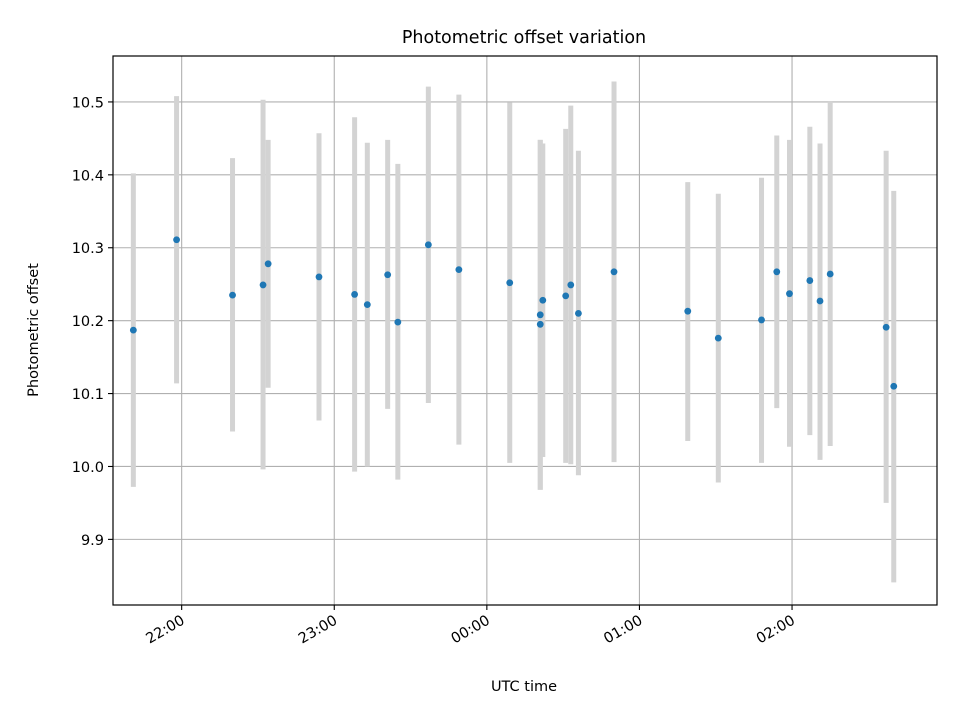 Image resolution: width=960 pixels, height=720 pixels. I want to click on y-tick-label: 10.2, so click(88, 322).